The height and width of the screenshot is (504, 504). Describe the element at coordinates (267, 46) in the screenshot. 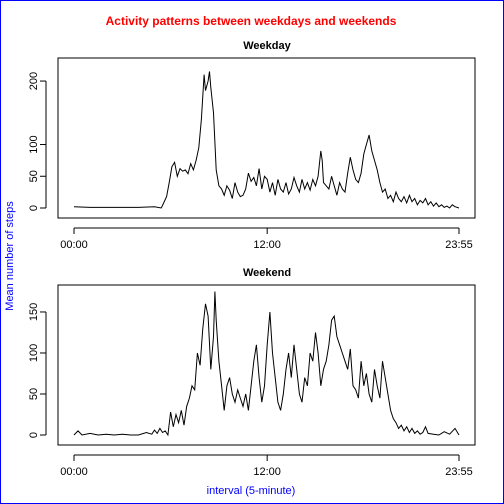

I see `panel-title-weekday: Weekday` at that location.